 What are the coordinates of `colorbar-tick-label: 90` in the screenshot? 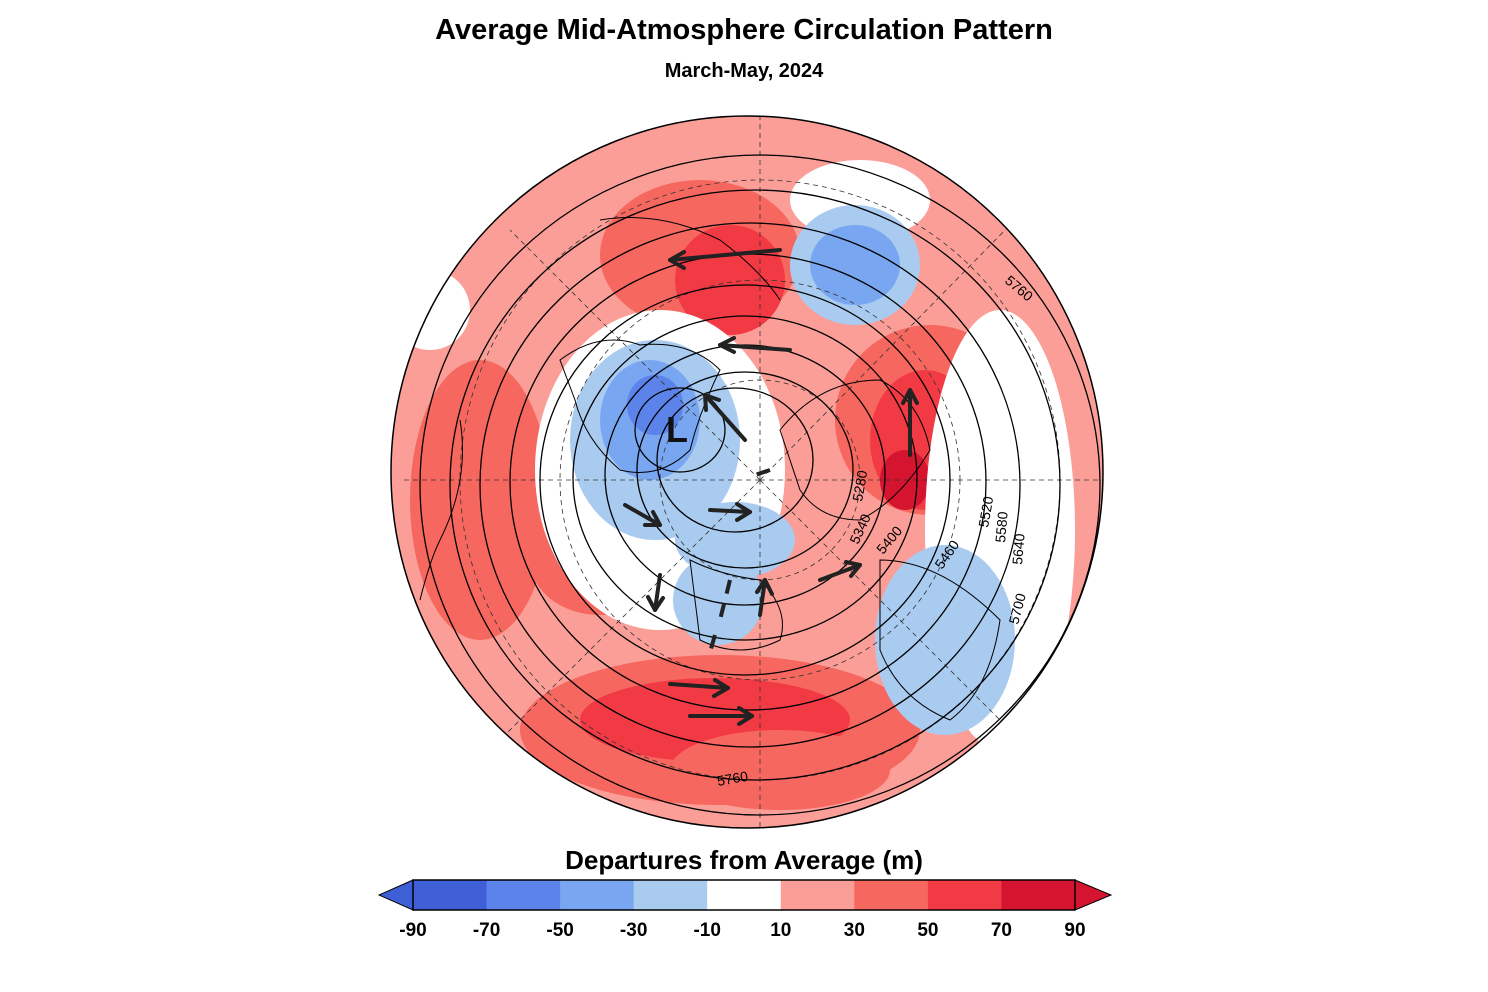 It's located at (1074, 930).